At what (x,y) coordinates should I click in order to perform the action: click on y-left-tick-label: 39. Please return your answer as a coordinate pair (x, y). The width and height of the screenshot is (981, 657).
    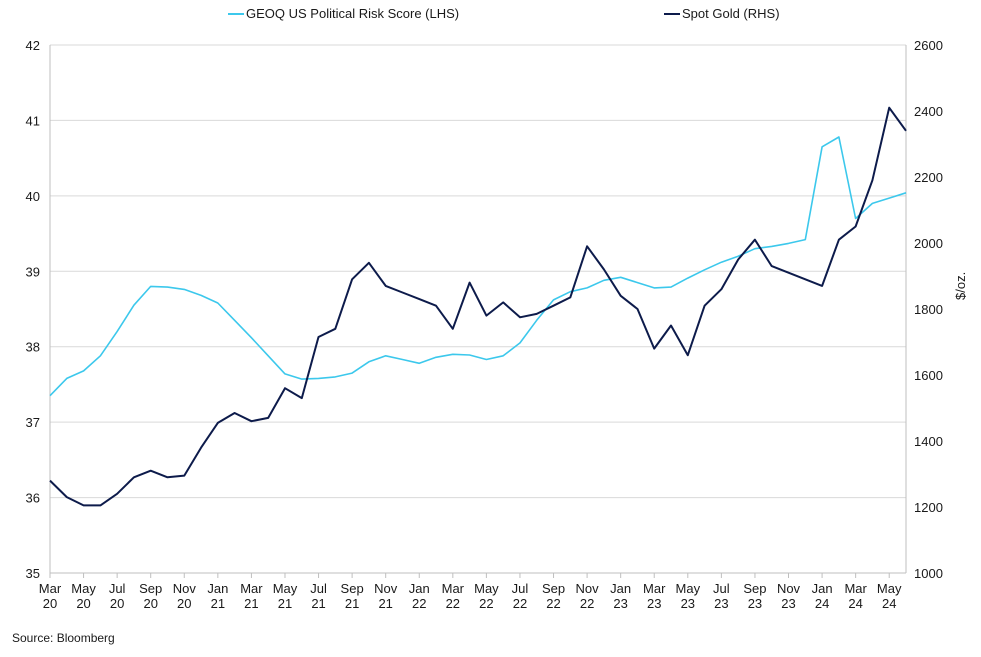
    Looking at the image, I should click on (33, 271).